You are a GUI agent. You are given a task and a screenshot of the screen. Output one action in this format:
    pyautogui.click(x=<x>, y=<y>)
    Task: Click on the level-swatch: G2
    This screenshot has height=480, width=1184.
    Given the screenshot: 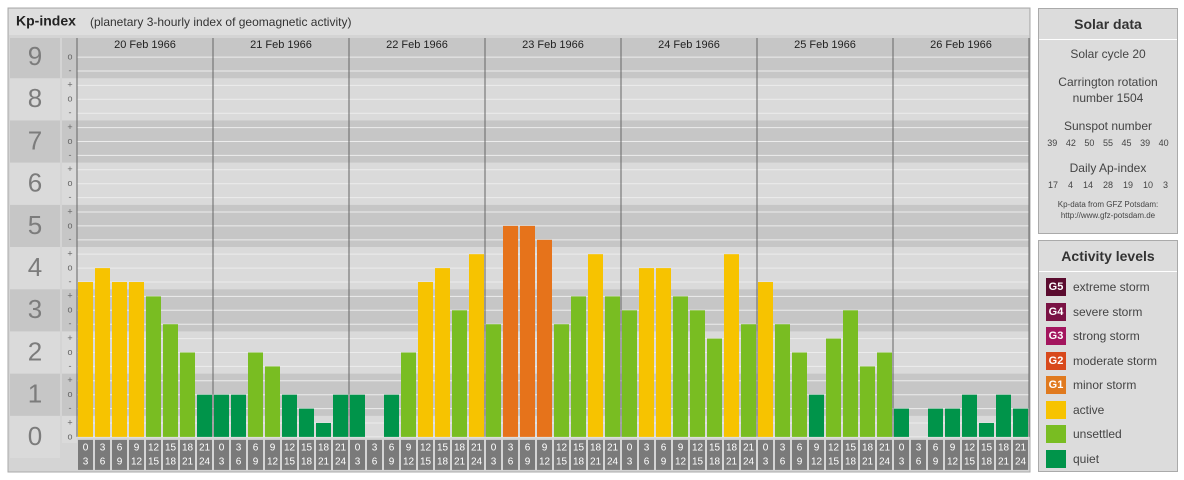 What is the action you would take?
    pyautogui.click(x=1056, y=360)
    